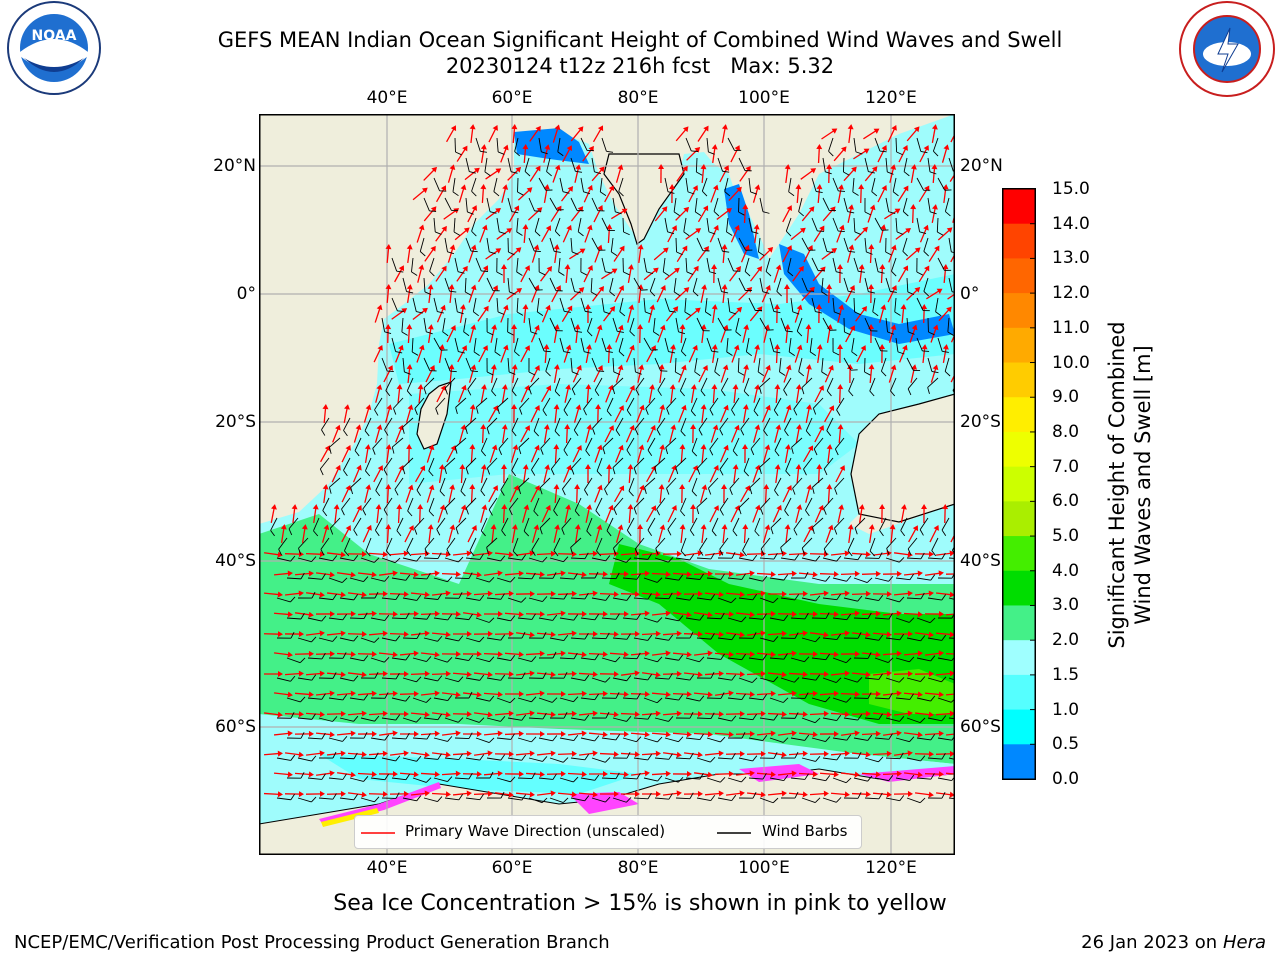 The width and height of the screenshot is (1280, 960). I want to click on lon-label-bottom-100e: 100°E, so click(764, 868).